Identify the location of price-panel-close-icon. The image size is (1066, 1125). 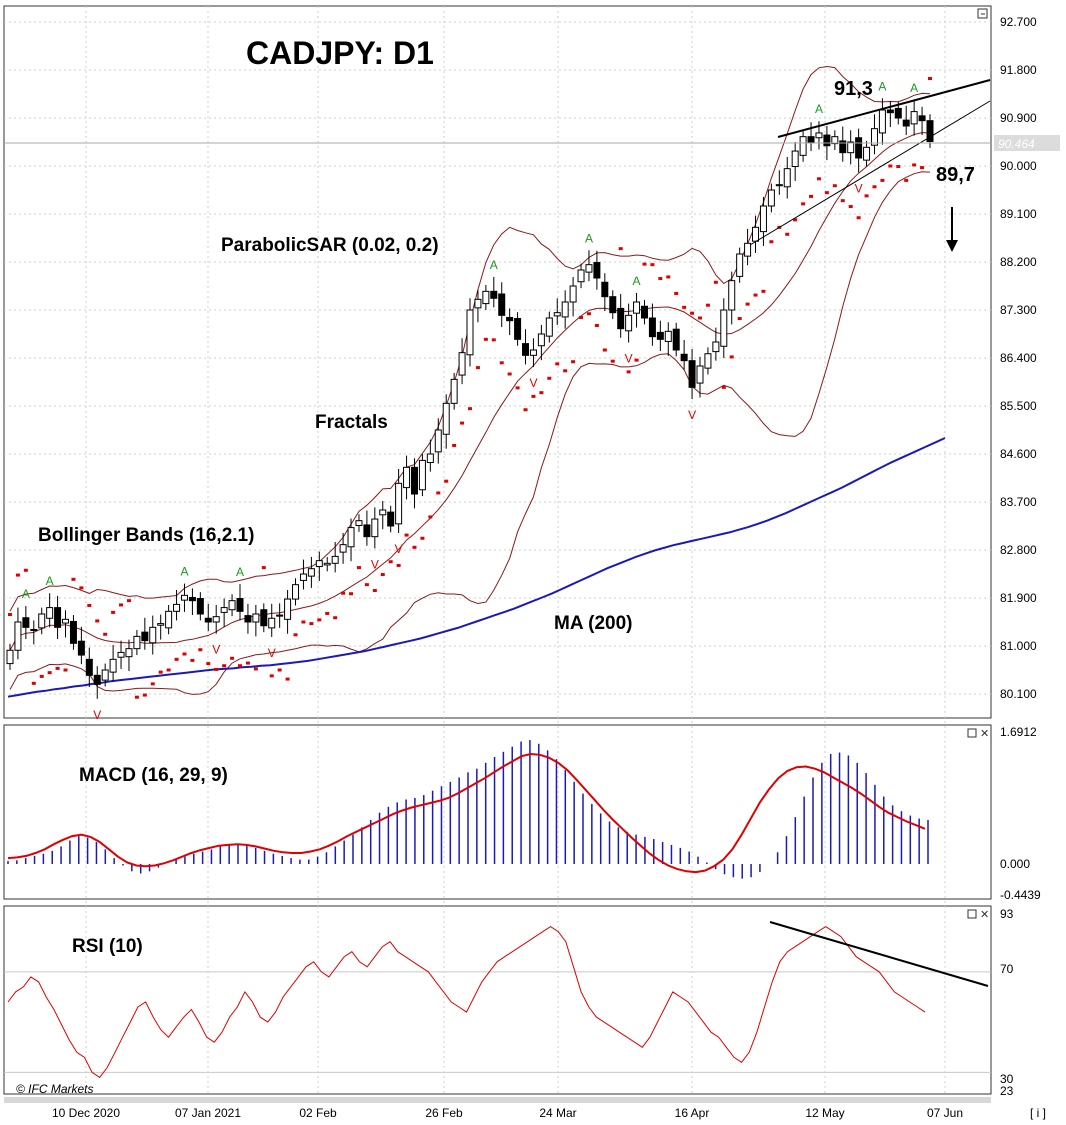
(982, 13).